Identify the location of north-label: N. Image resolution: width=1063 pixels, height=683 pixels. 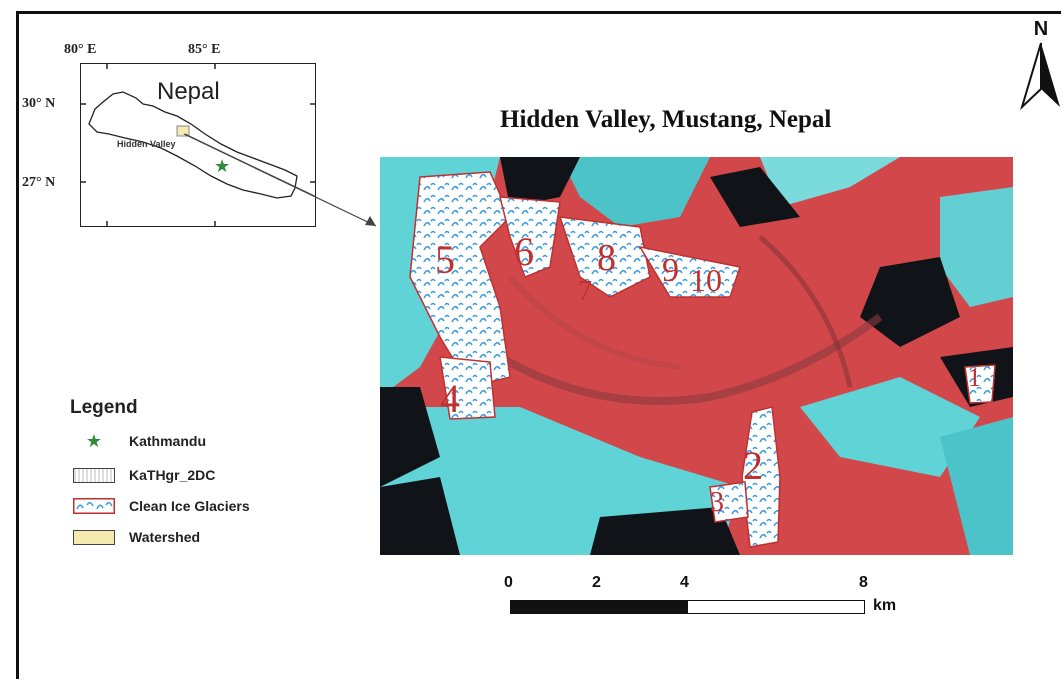
(1041, 29).